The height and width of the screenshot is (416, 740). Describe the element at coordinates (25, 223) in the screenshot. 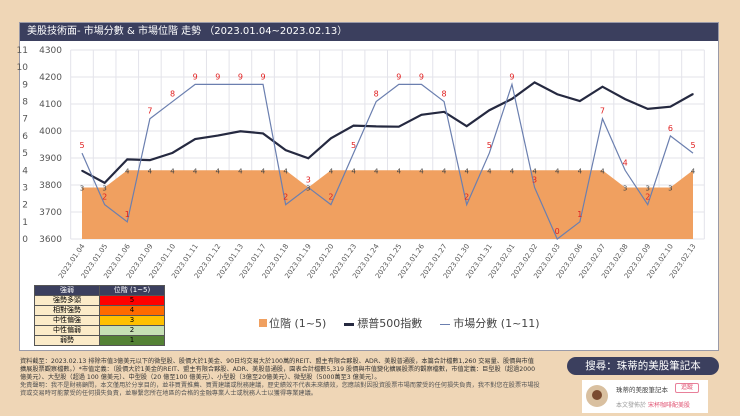

I see `left-axis-tick: 1` at that location.